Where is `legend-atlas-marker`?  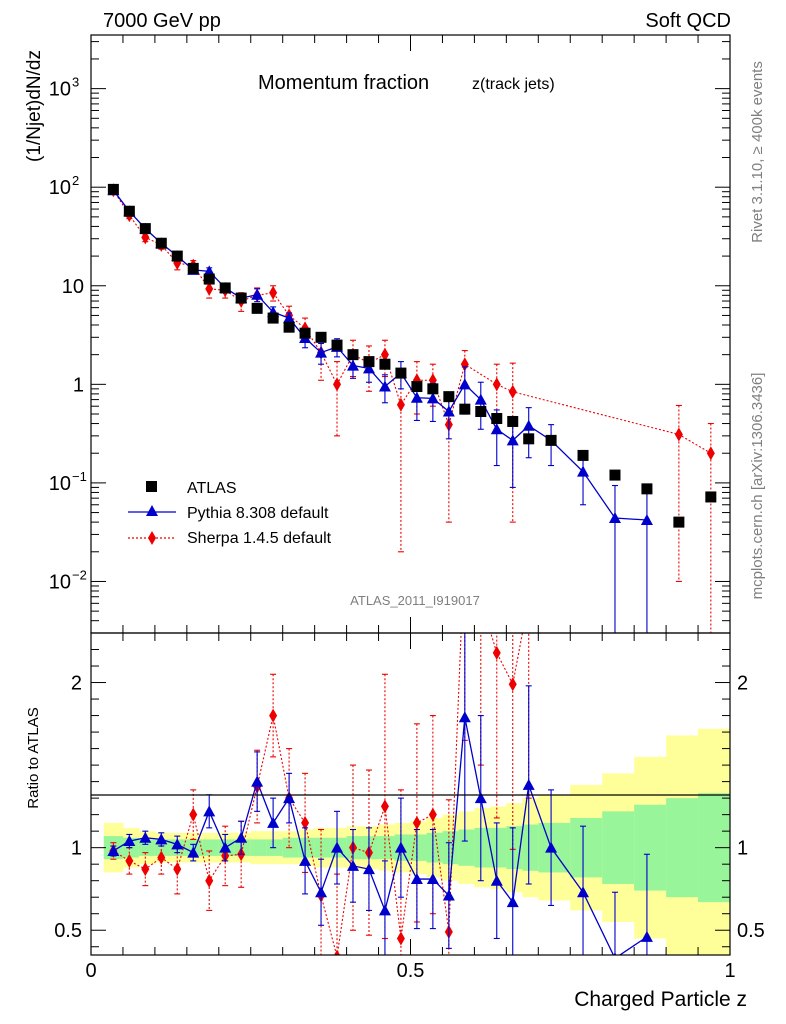
legend-atlas-marker is located at coordinates (151, 486).